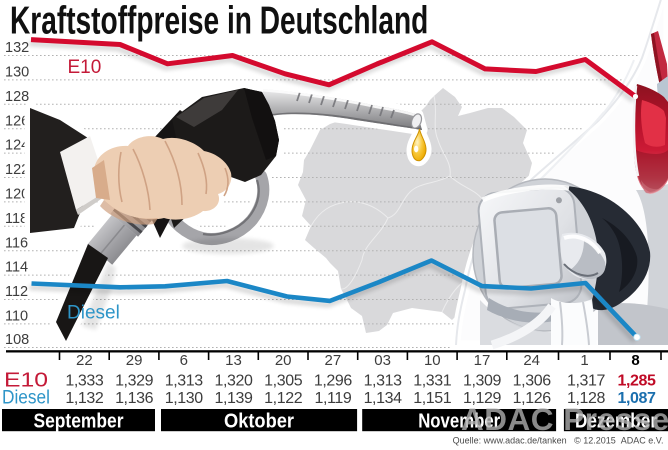 This screenshot has height=450, width=668. Describe the element at coordinates (584, 360) in the screenshot. I see `svg-text: 1` at that location.